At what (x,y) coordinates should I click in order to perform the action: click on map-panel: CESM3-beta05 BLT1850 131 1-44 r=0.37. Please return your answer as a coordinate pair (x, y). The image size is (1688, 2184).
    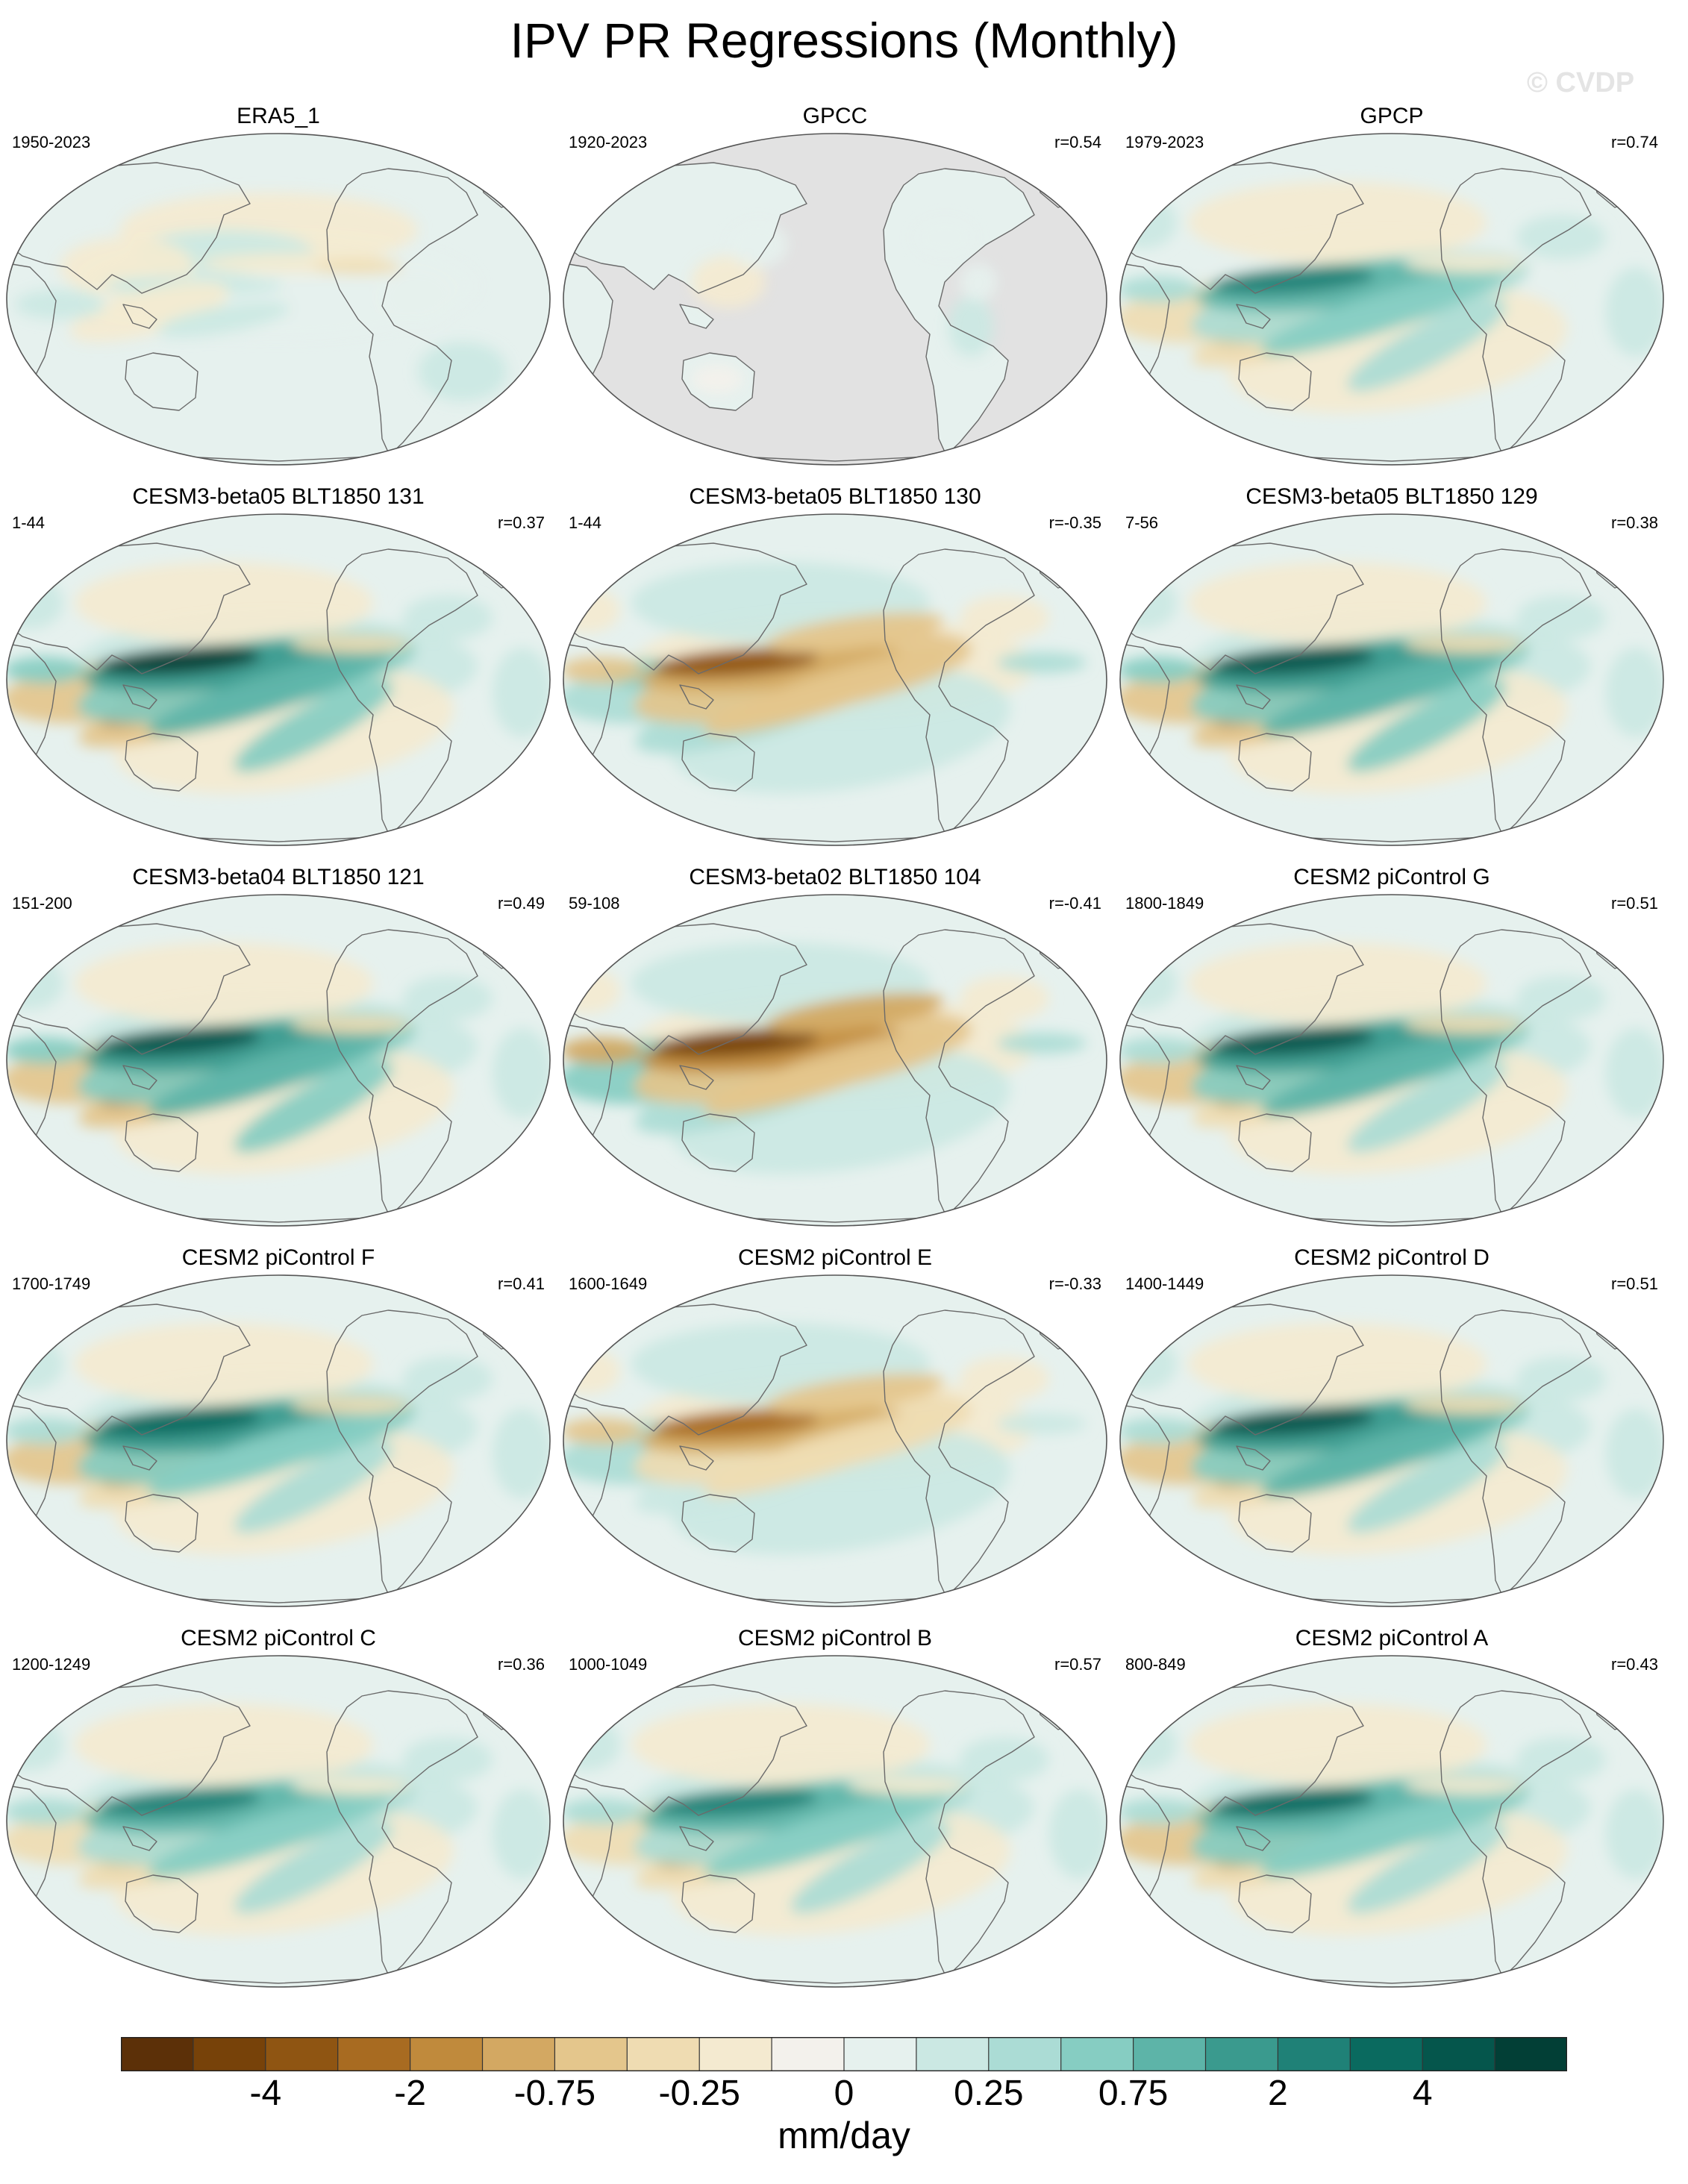
    Looking at the image, I should click on (278, 665).